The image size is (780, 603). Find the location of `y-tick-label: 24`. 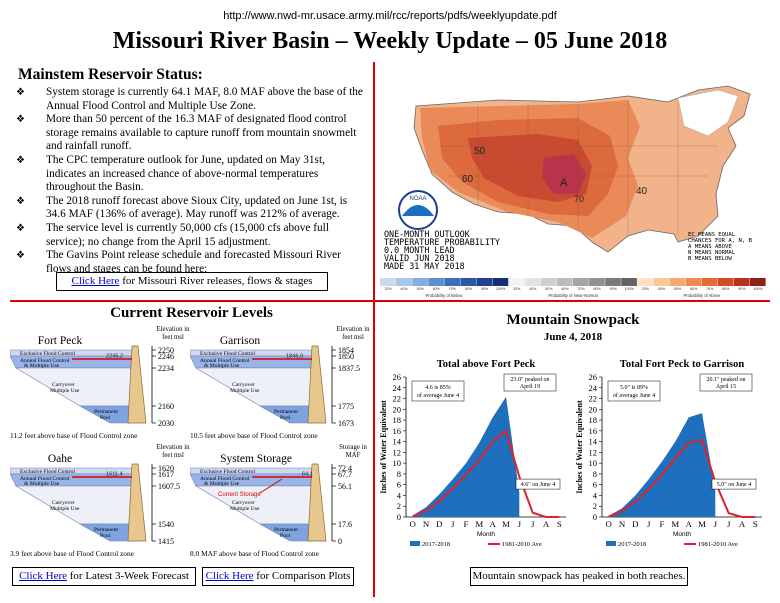

y-tick-label: 24 is located at coordinates (593, 388).